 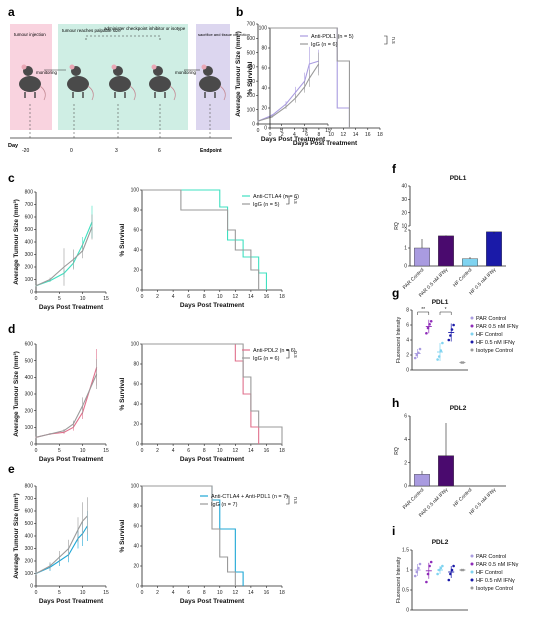 I want to click on x-tick-label: 4, so click(x=294, y=135).